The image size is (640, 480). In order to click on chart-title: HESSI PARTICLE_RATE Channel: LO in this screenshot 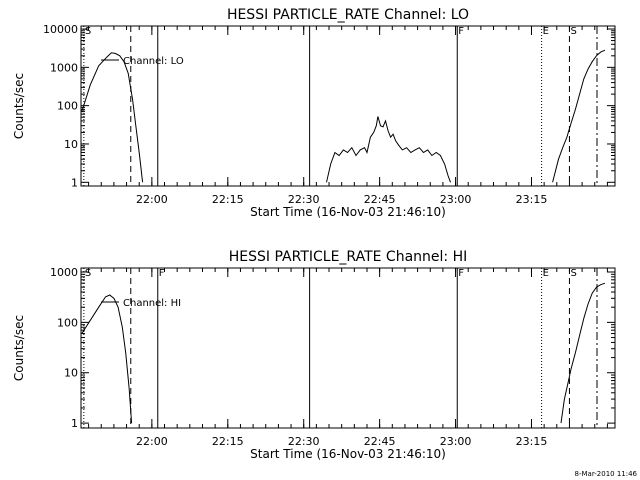, I will do `click(348, 15)`.